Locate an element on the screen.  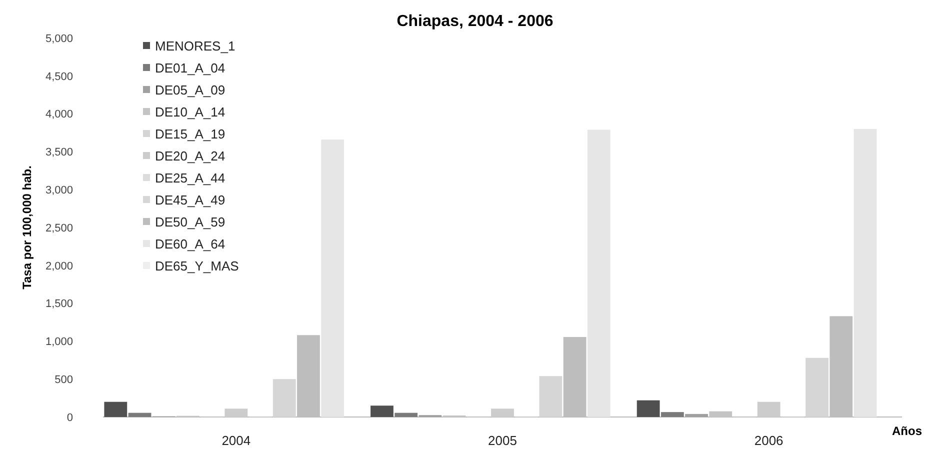
x-tick-label: 2006 is located at coordinates (769, 440).